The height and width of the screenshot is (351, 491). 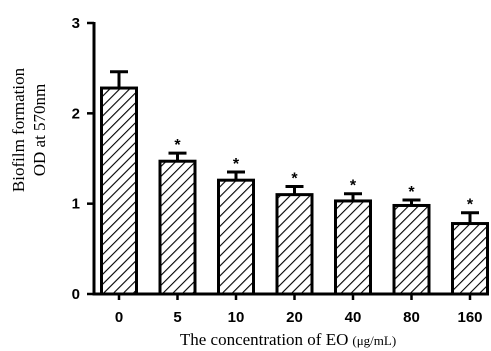 What do you see at coordinates (119, 317) in the screenshot?
I see `x-tick-label-0: 0` at bounding box center [119, 317].